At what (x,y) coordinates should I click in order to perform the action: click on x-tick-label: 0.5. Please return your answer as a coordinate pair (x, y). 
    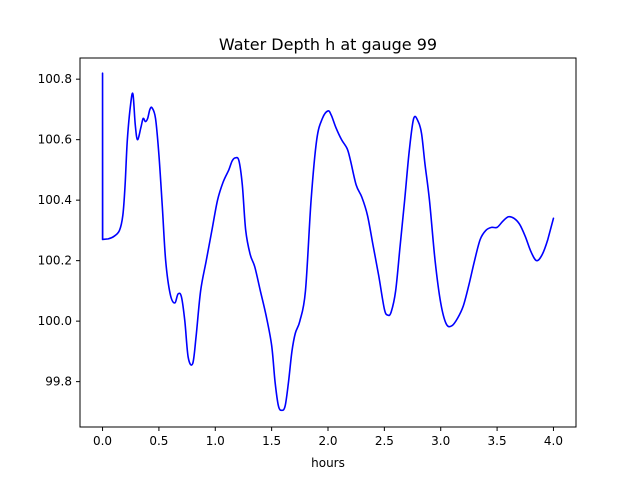
    Looking at the image, I should click on (158, 441).